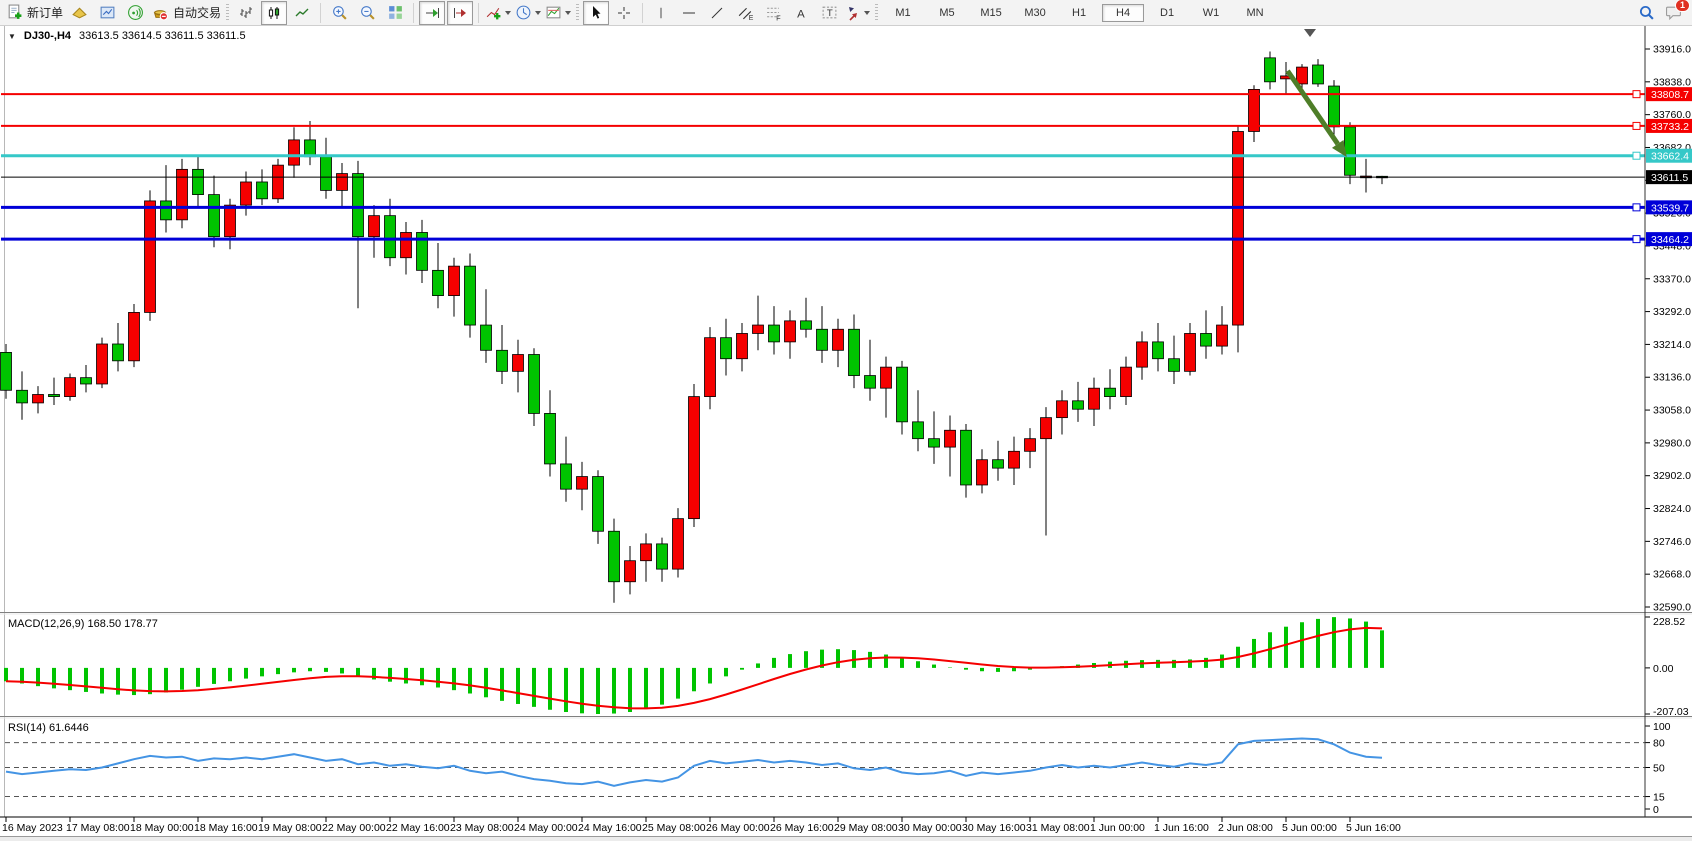 This screenshot has height=841, width=1692. I want to click on zoom-out-button, so click(367, 13).